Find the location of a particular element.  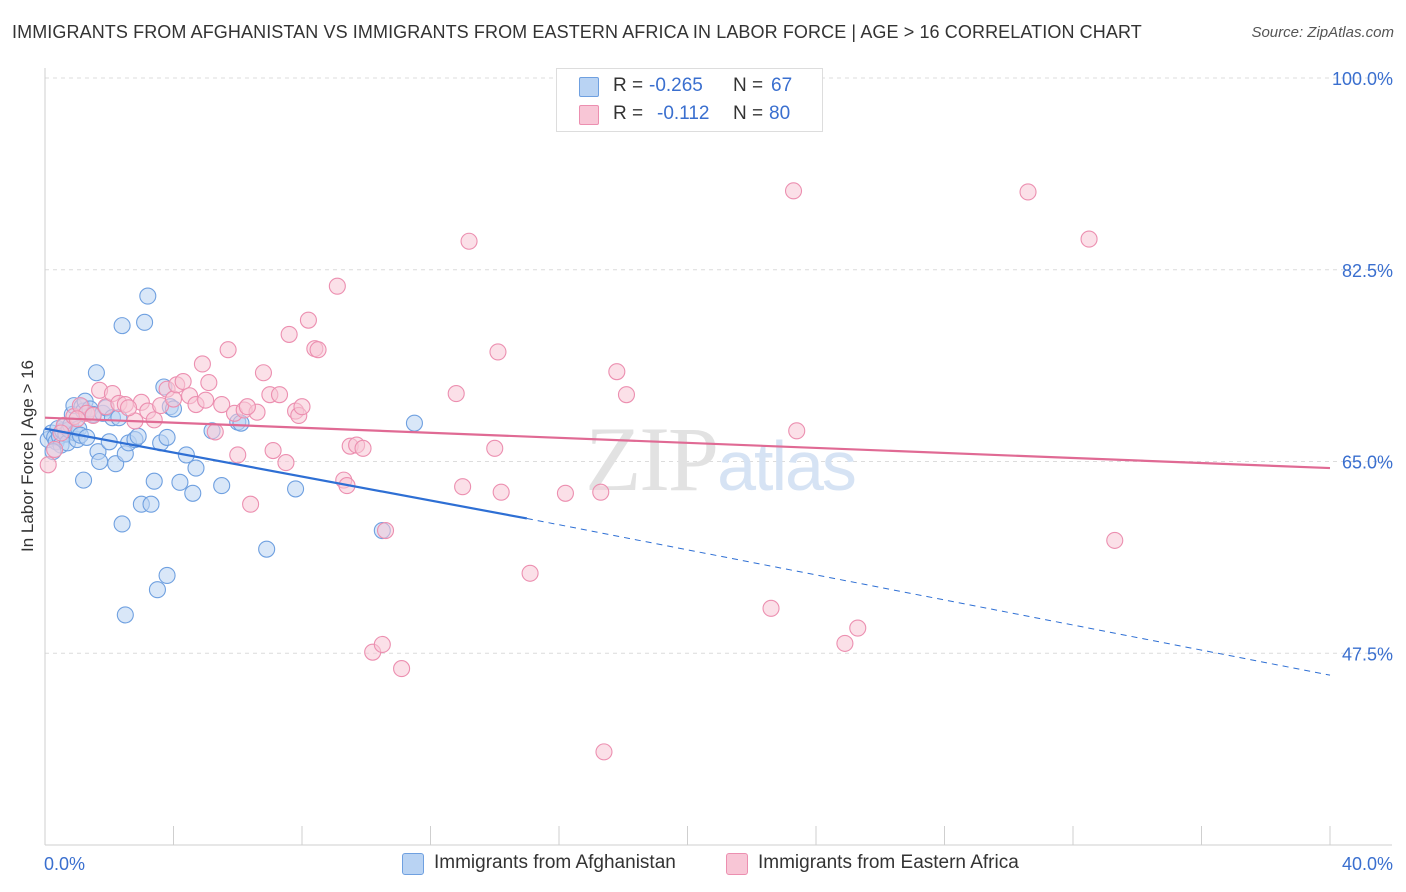

trend-line-eastern-africa is located at coordinates (687, 443).